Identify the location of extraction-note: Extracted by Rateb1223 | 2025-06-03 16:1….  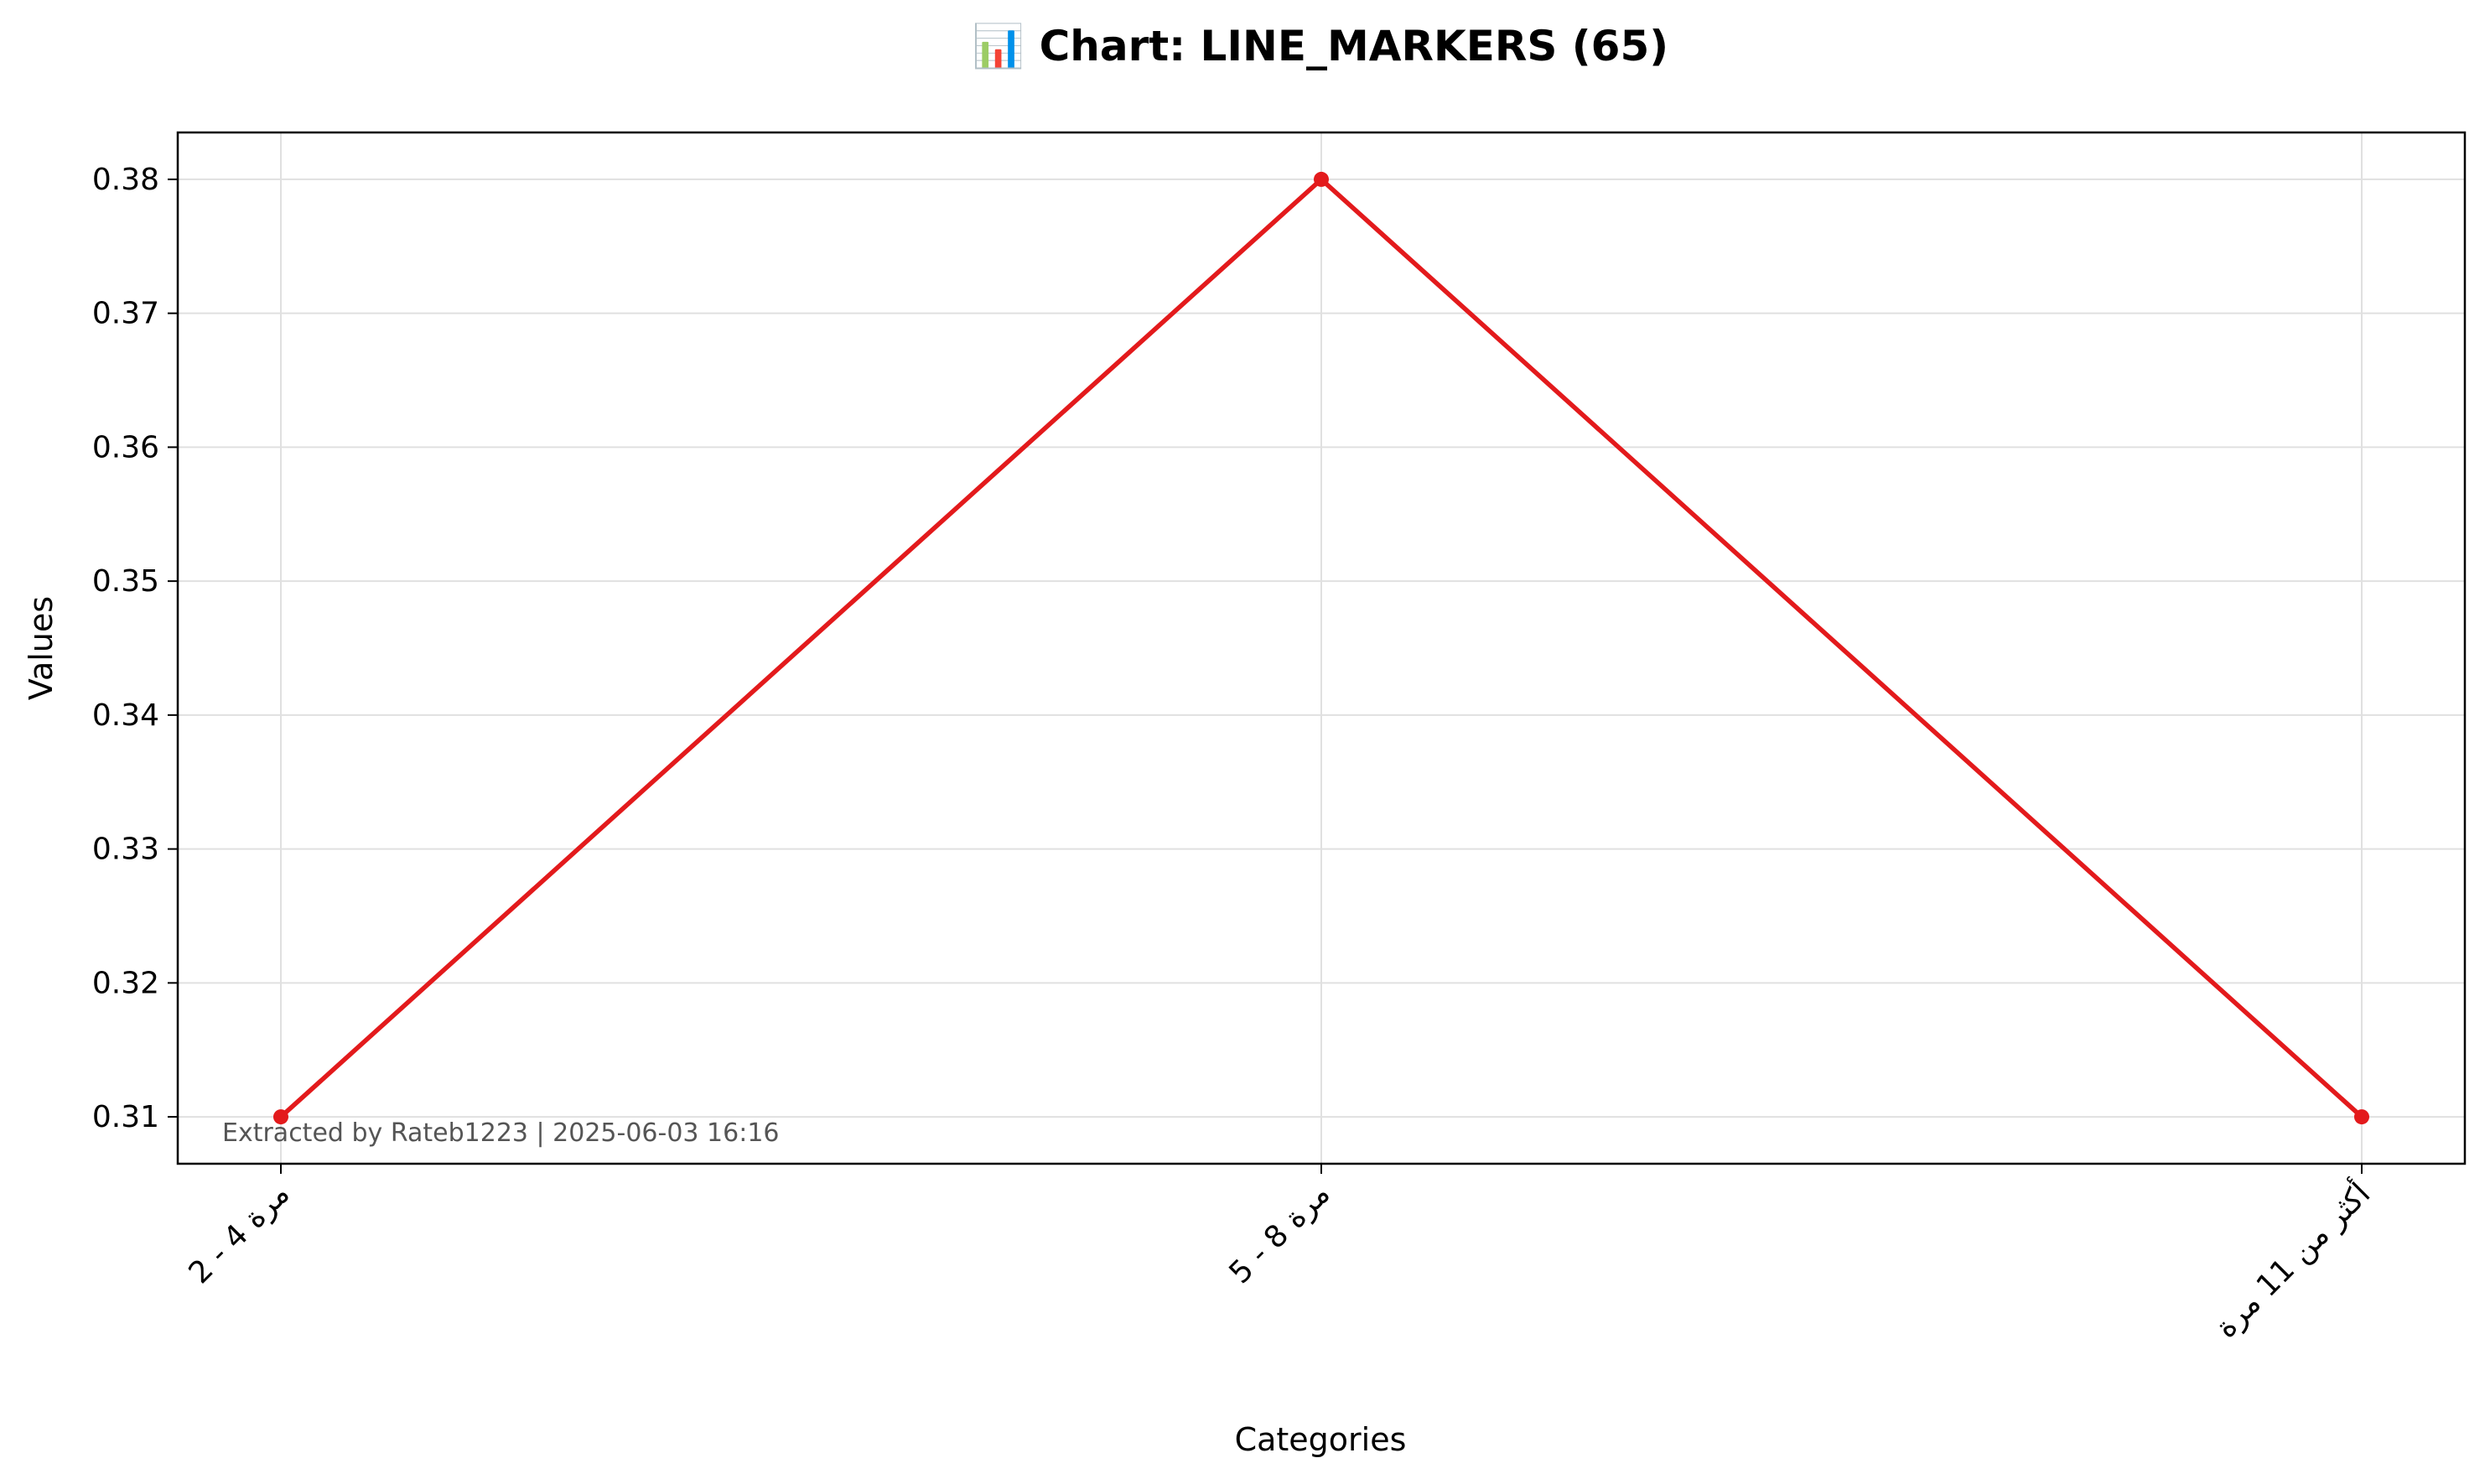
(501, 1133).